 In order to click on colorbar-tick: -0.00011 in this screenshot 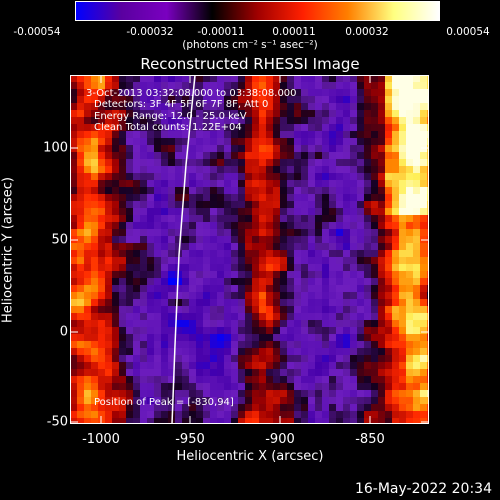, I will do `click(221, 32)`.